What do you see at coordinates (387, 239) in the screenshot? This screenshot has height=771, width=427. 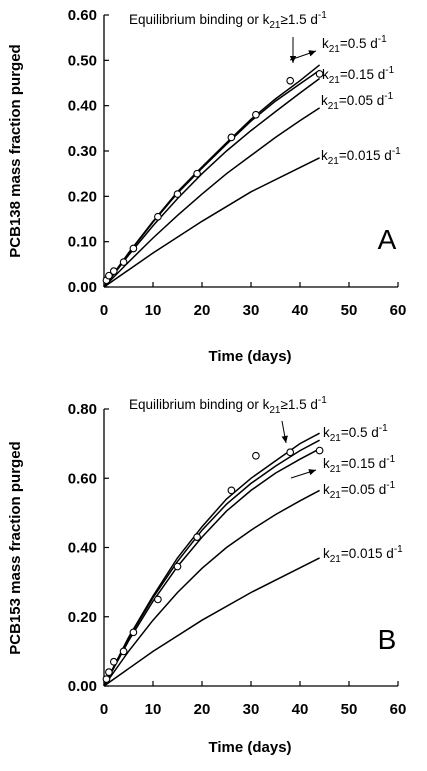 I see `panel-letter: A` at bounding box center [387, 239].